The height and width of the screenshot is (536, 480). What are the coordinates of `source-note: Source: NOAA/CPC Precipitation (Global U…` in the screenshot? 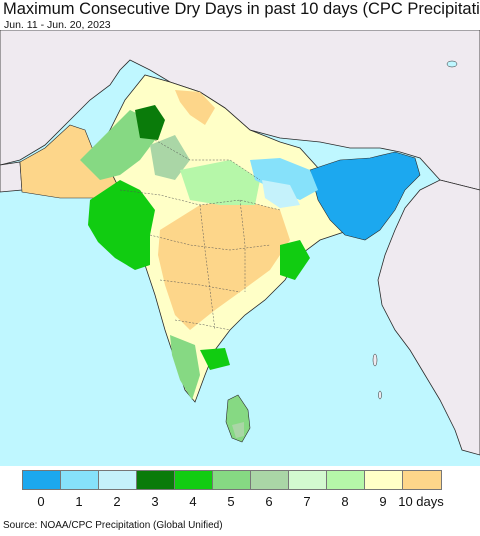 It's located at (113, 525).